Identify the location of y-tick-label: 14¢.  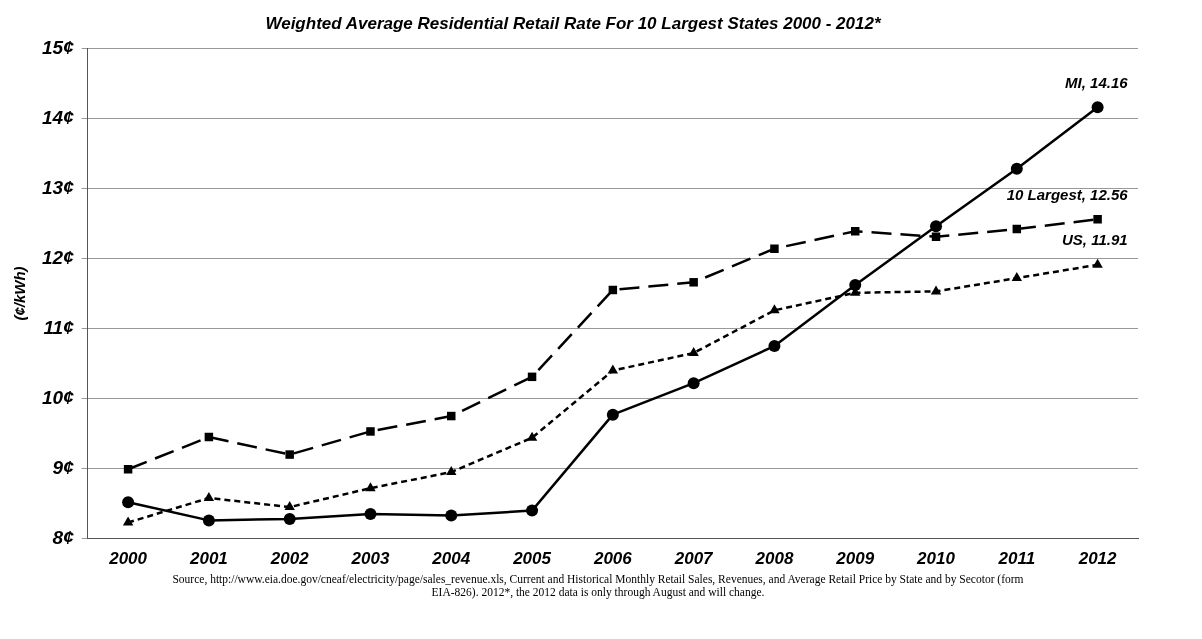
(58, 117).